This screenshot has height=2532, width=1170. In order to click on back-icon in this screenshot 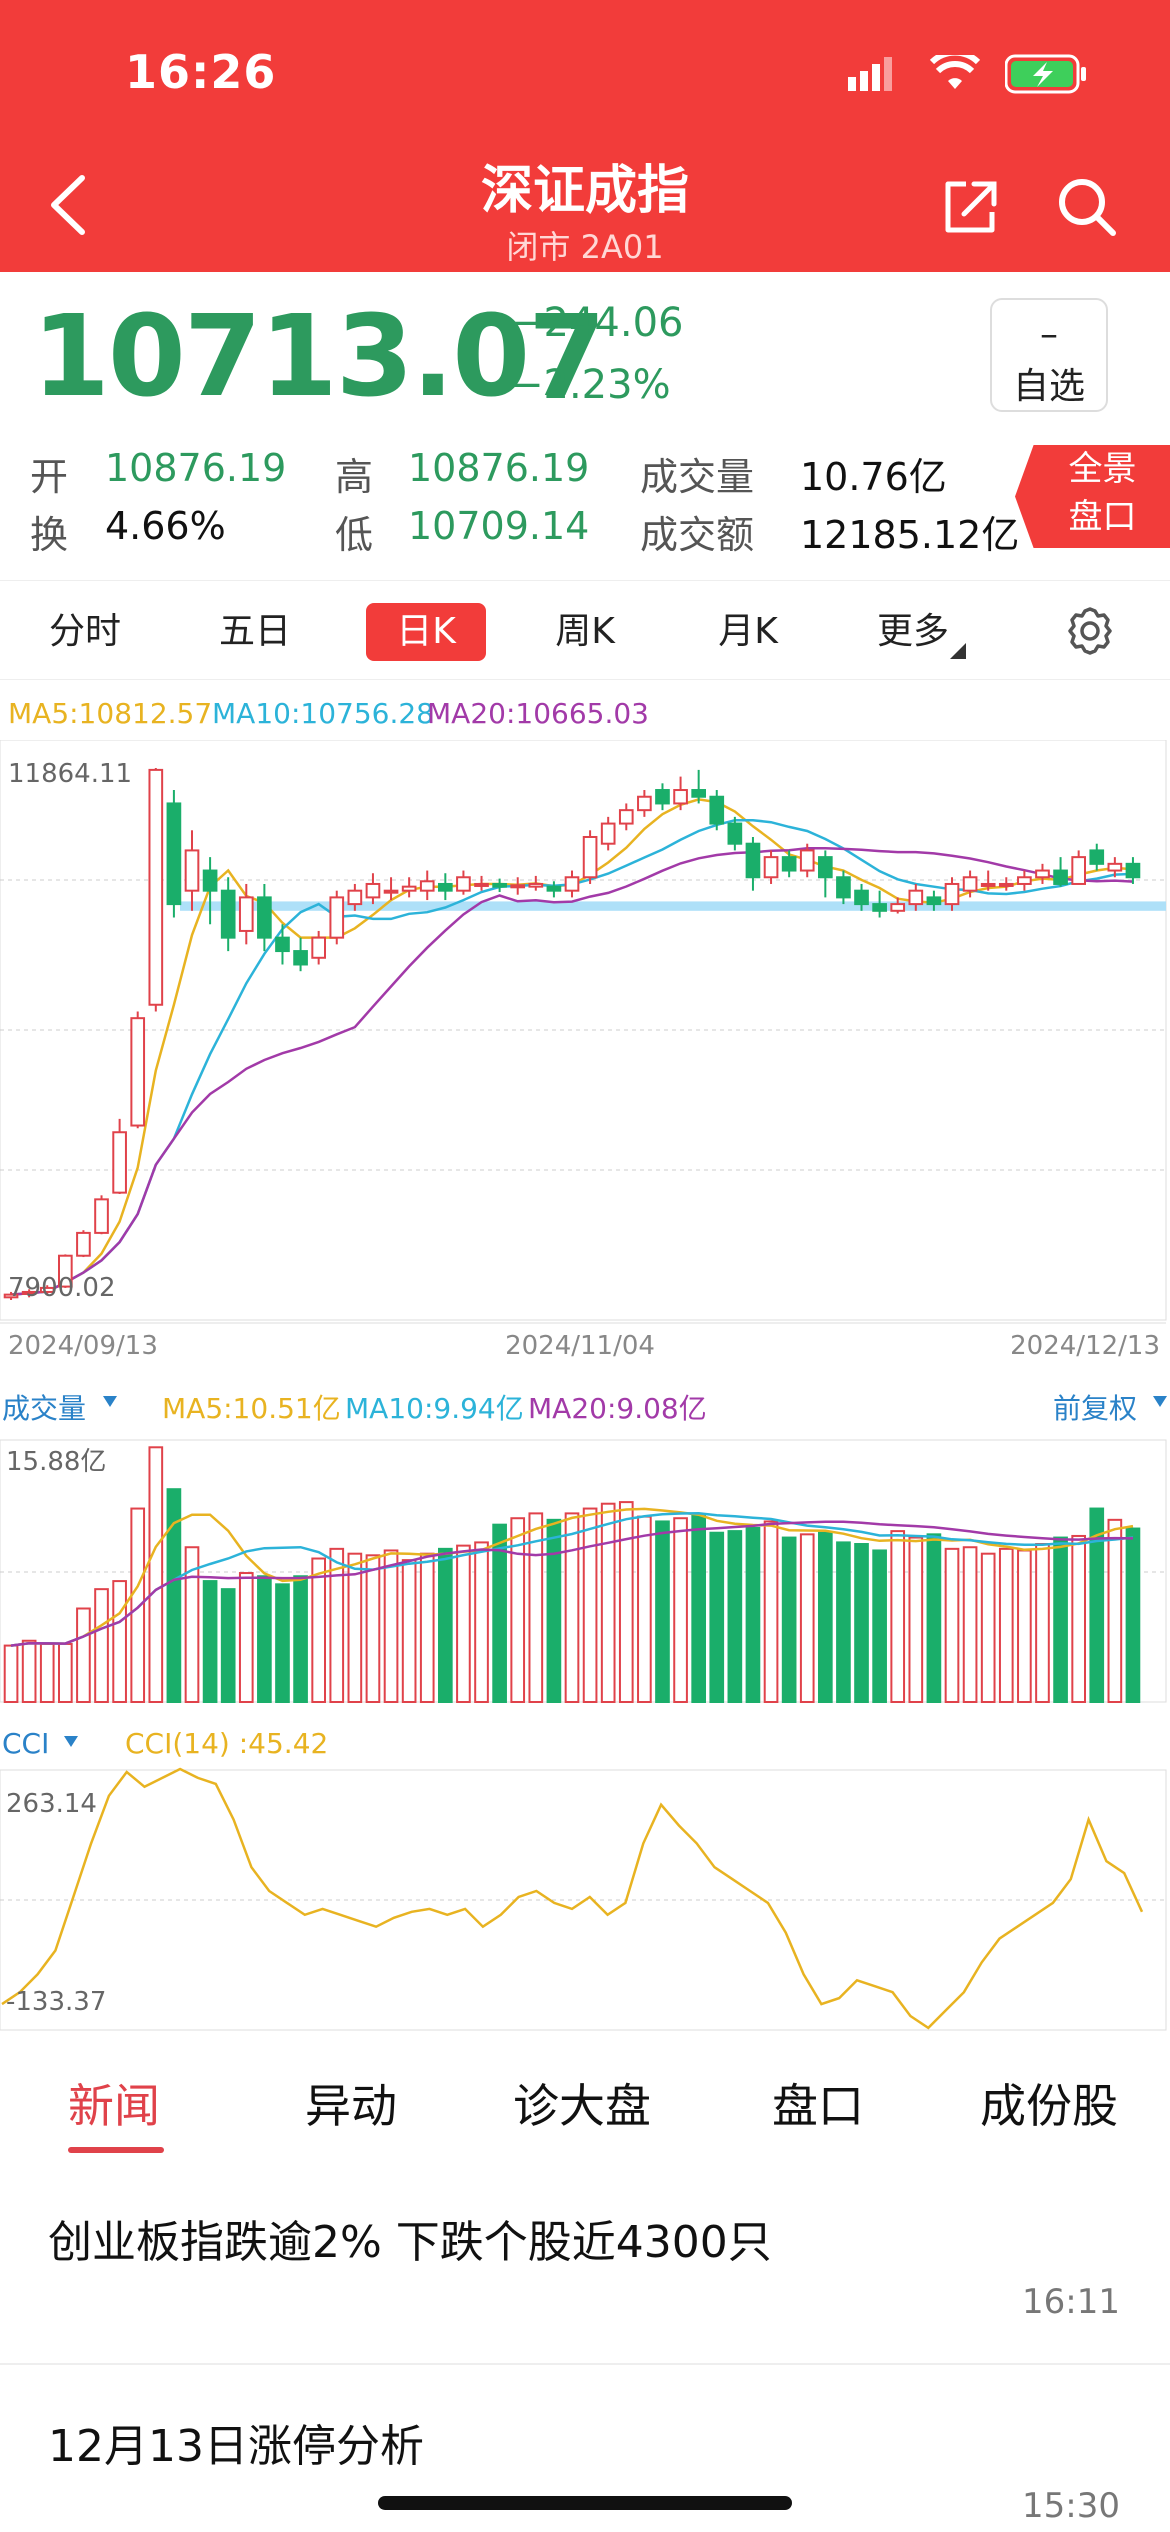, I will do `click(70, 205)`.